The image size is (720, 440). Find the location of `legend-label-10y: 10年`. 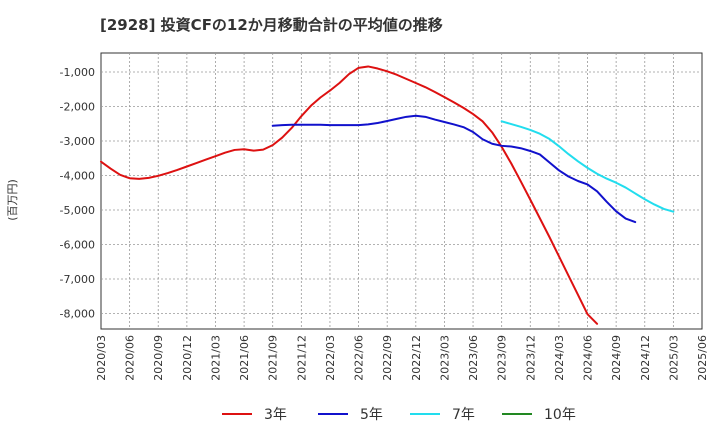

legend-label-10y: 10年 is located at coordinates (560, 415).